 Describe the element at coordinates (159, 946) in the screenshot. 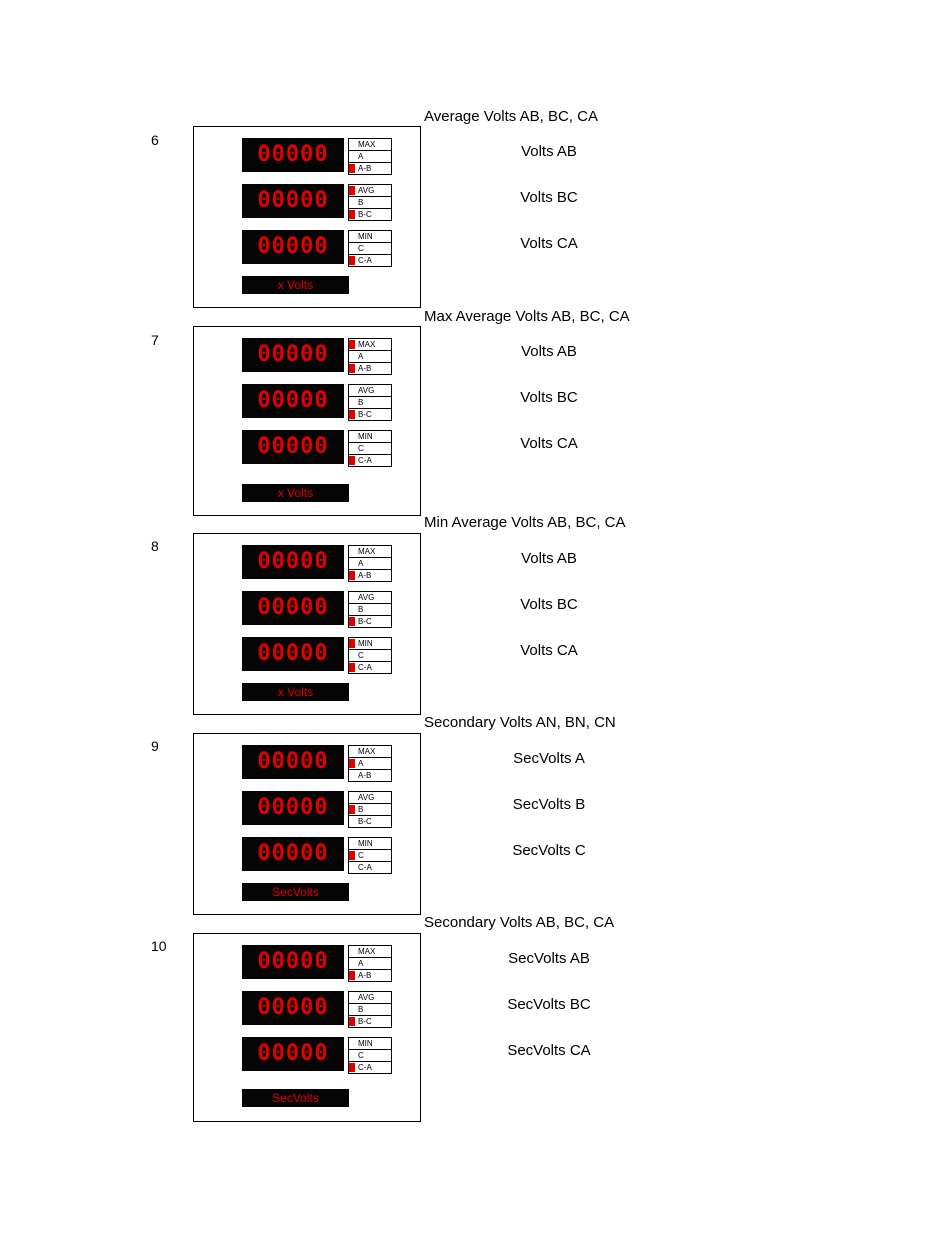

I see `panel-number: 10` at that location.